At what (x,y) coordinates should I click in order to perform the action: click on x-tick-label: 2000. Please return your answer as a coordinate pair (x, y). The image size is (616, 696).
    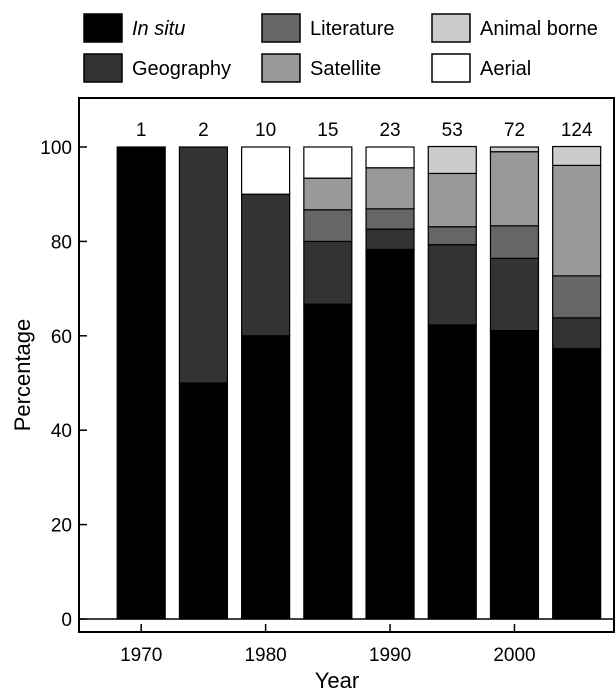
    Looking at the image, I should click on (514, 655).